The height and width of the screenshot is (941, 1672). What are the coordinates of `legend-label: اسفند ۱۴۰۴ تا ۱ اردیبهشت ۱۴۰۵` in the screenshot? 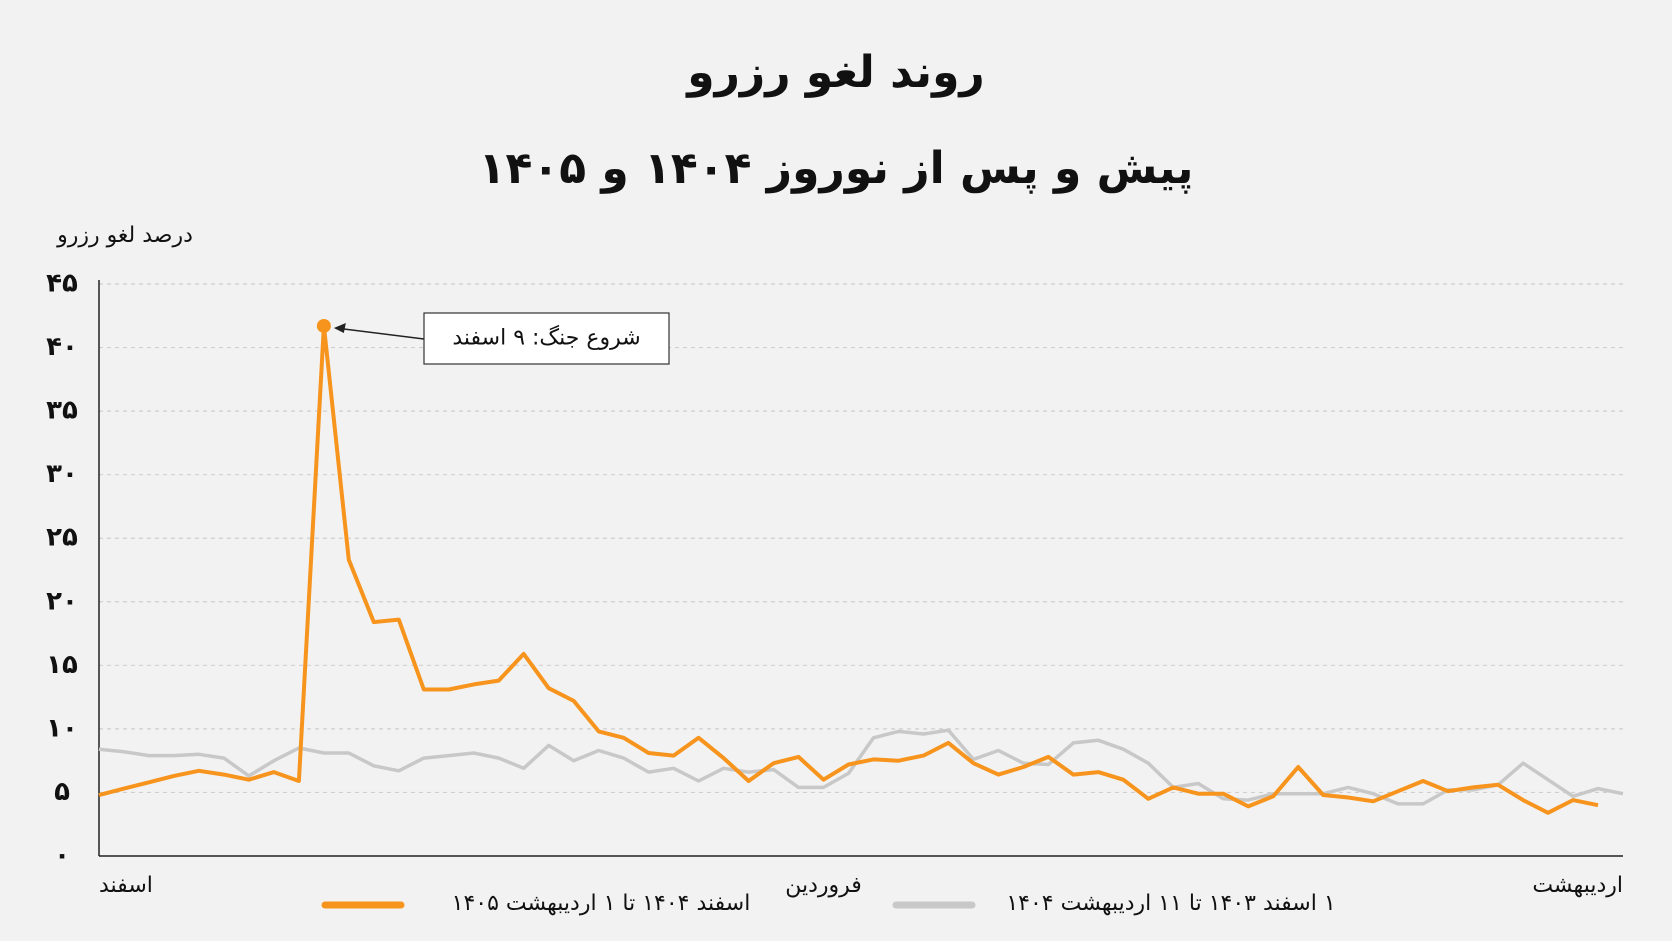 It's located at (601, 903).